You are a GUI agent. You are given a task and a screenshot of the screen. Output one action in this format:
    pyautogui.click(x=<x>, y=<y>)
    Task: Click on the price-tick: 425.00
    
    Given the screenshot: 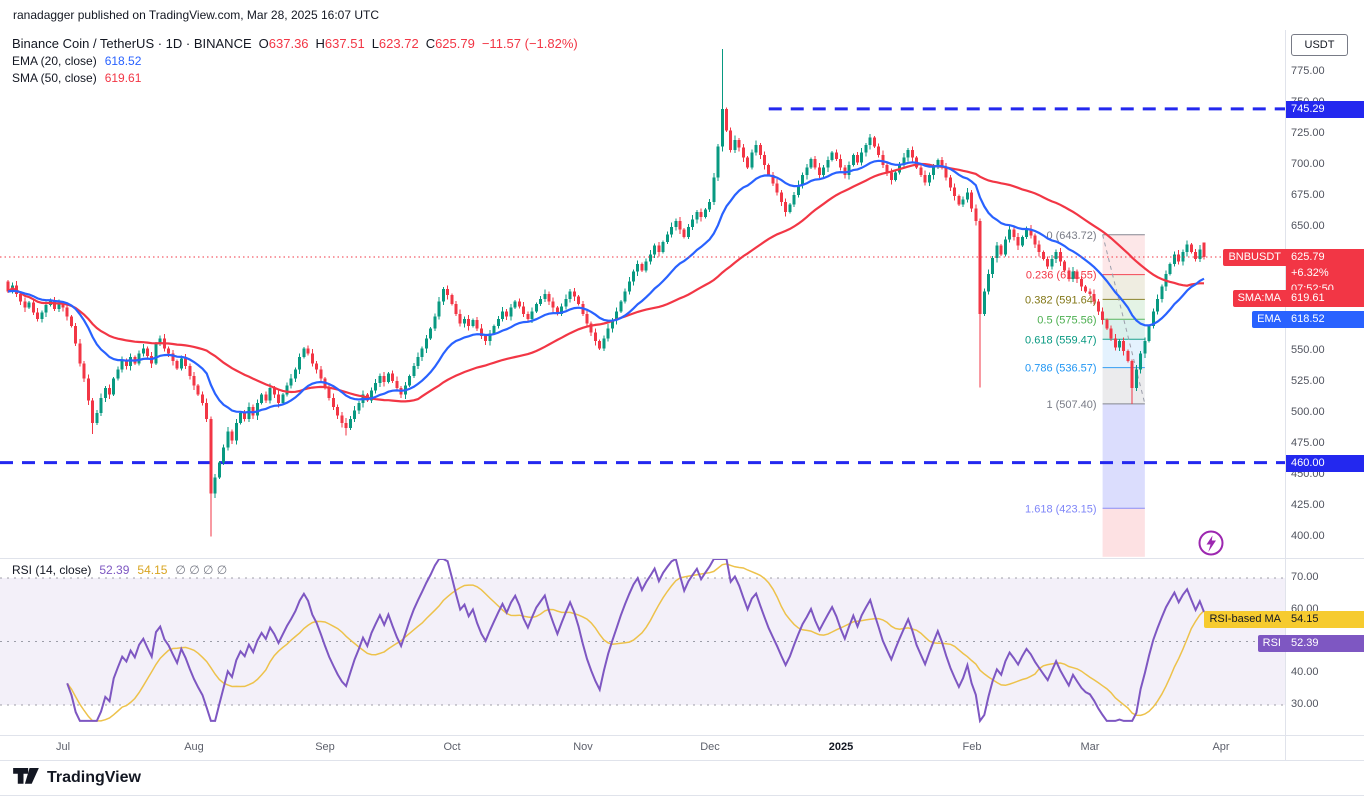 What is the action you would take?
    pyautogui.click(x=1308, y=505)
    